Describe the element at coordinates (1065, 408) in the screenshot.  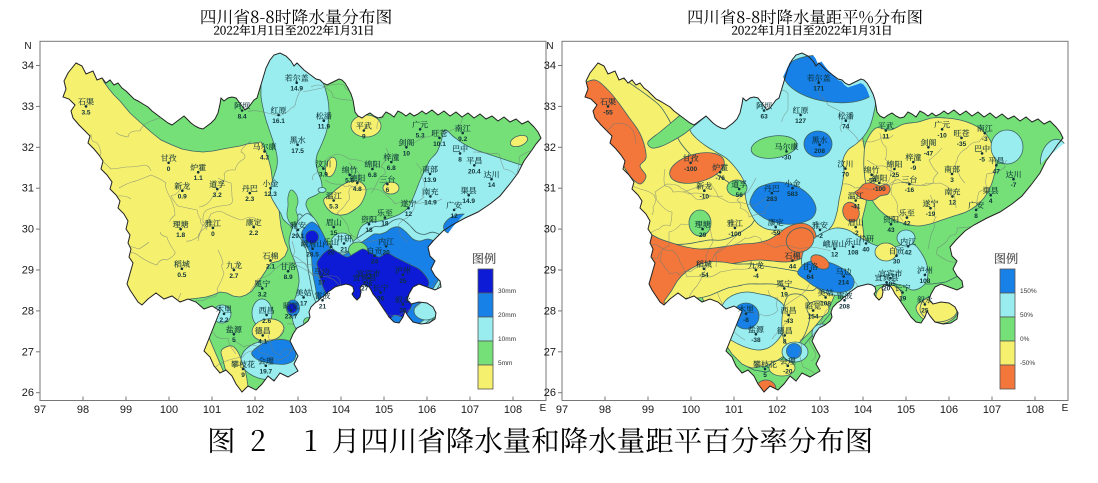
I see `svg-text: E` at that location.